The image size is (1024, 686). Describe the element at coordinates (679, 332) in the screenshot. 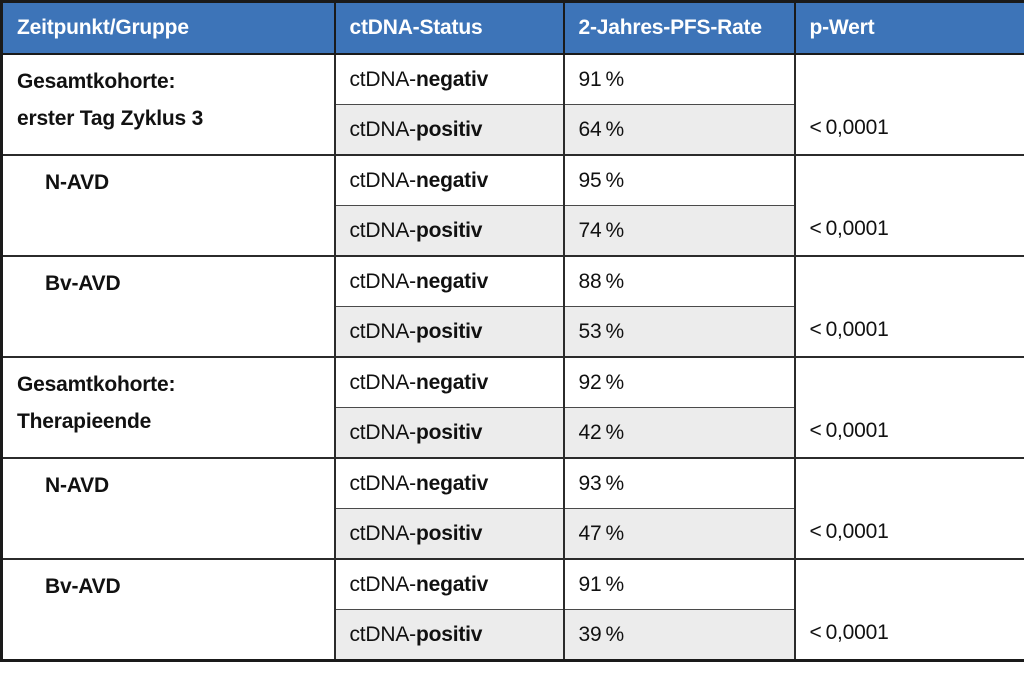

I see `pfs-rate-cell: 53 %` at that location.